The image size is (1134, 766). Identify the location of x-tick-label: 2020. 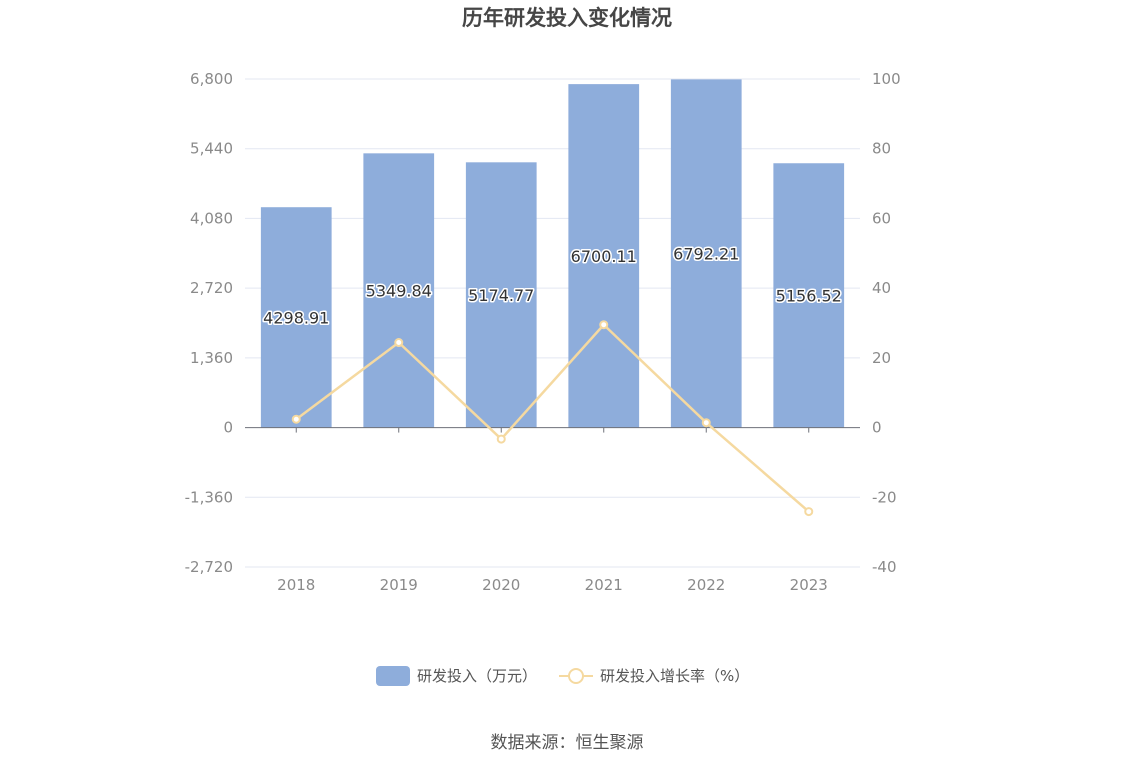
(501, 585).